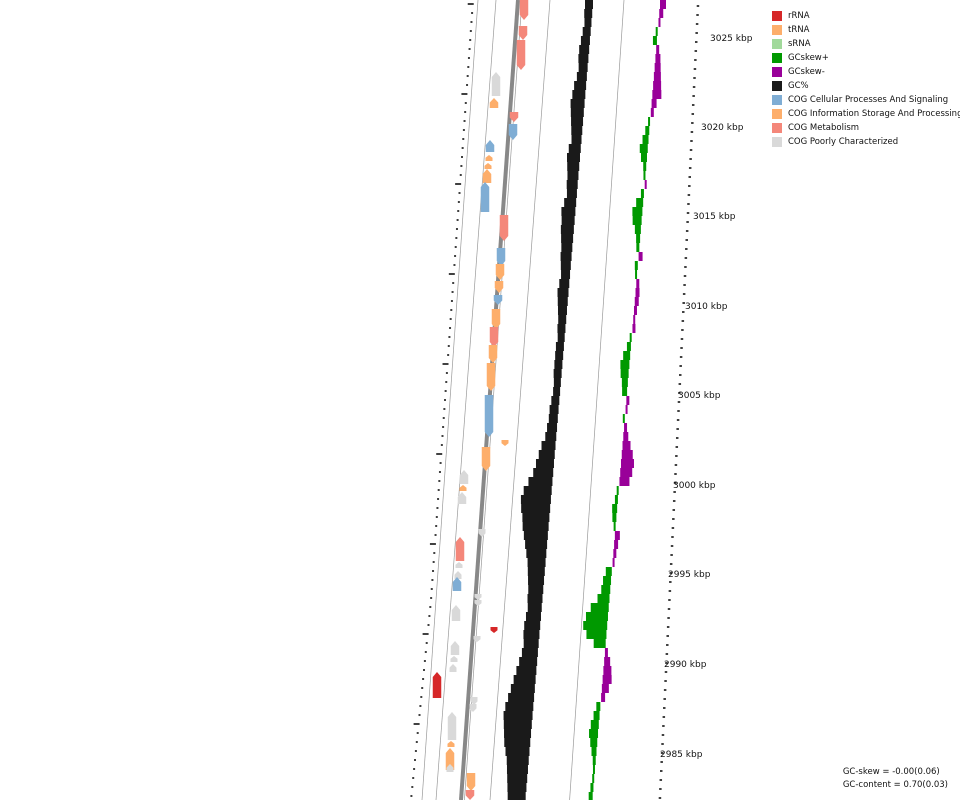 Image resolution: width=960 pixels, height=800 pixels. I want to click on scale-label-3025: 3025 kbp, so click(731, 39).